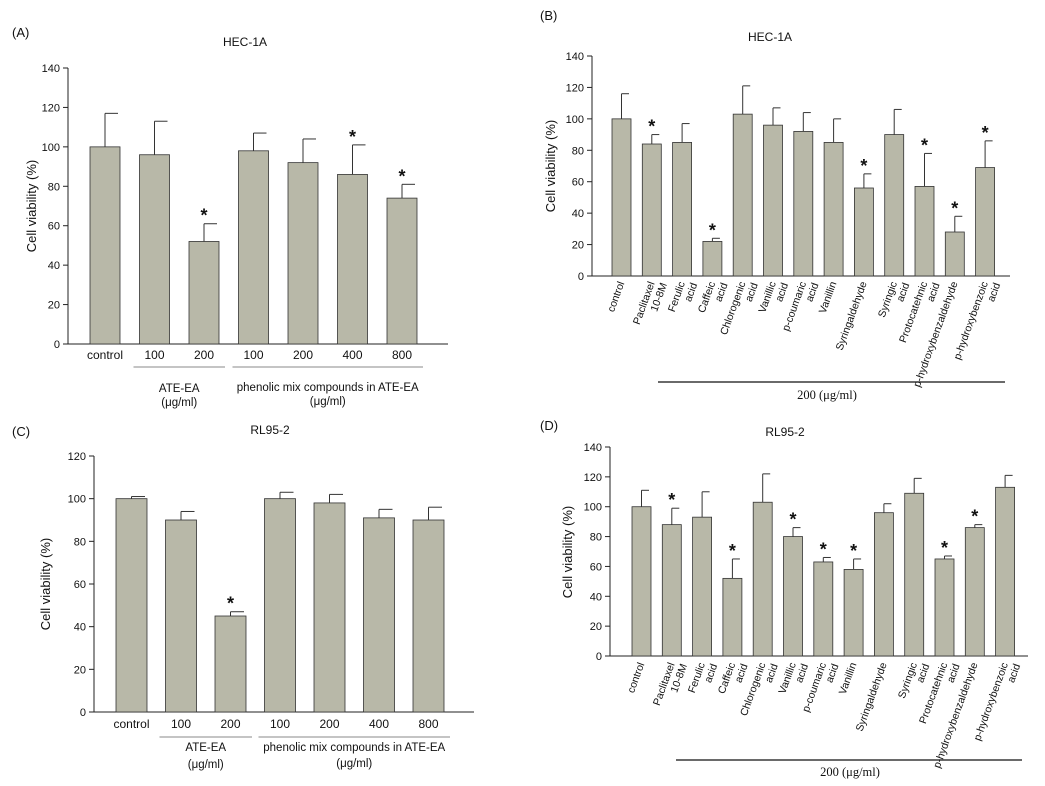 The image size is (1045, 786). Describe the element at coordinates (548, 15) in the screenshot. I see `panel-label: (B)` at that location.